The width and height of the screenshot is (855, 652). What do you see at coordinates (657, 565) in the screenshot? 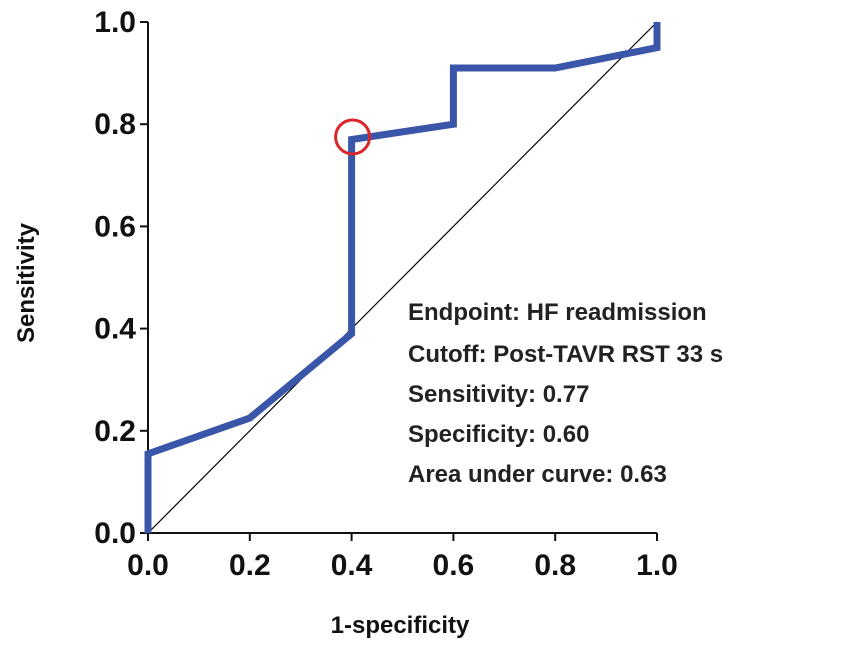
I see `x-tick-label: 1.0` at bounding box center [657, 565].